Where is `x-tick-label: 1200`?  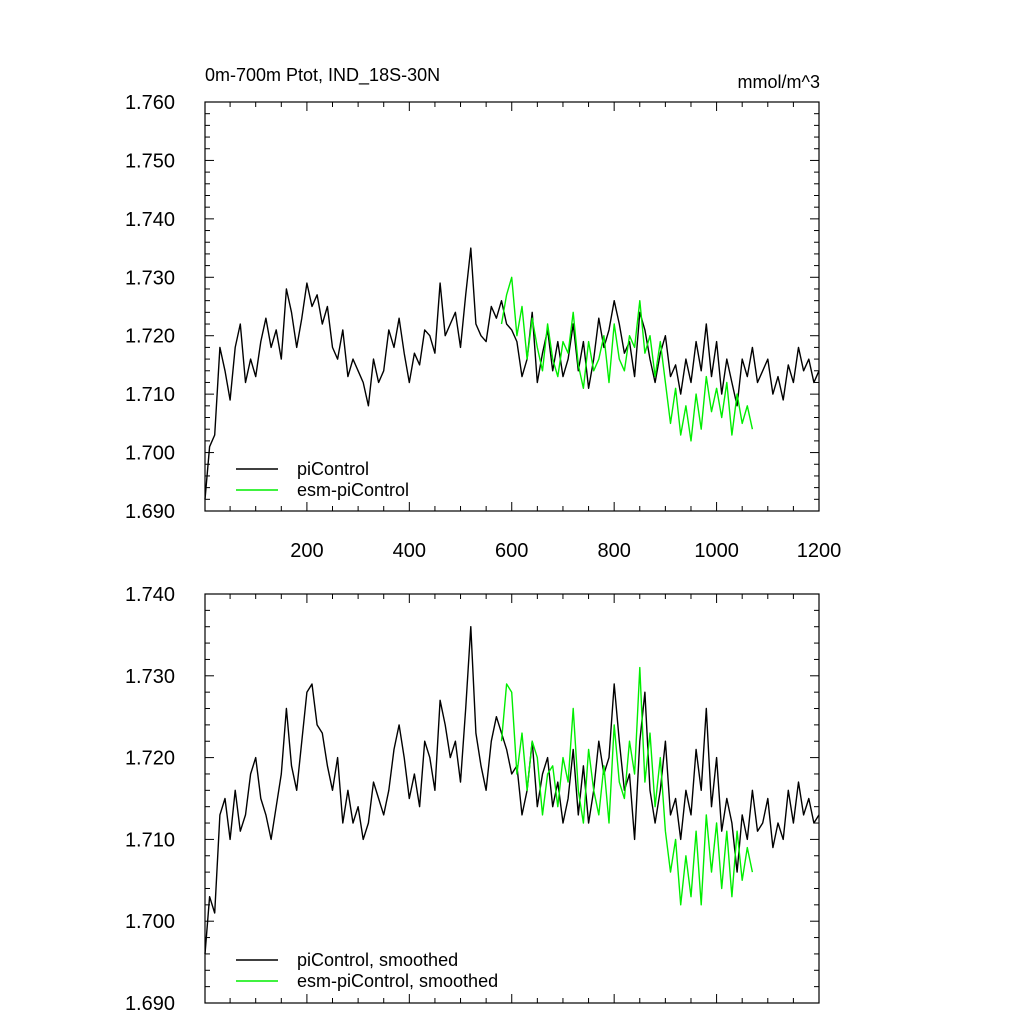 x-tick-label: 1200 is located at coordinates (819, 551).